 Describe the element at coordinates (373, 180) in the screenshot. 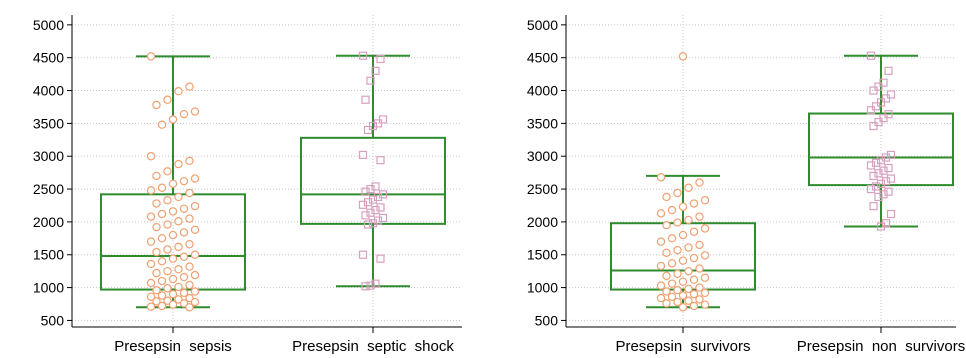

I see `iqr-box` at that location.